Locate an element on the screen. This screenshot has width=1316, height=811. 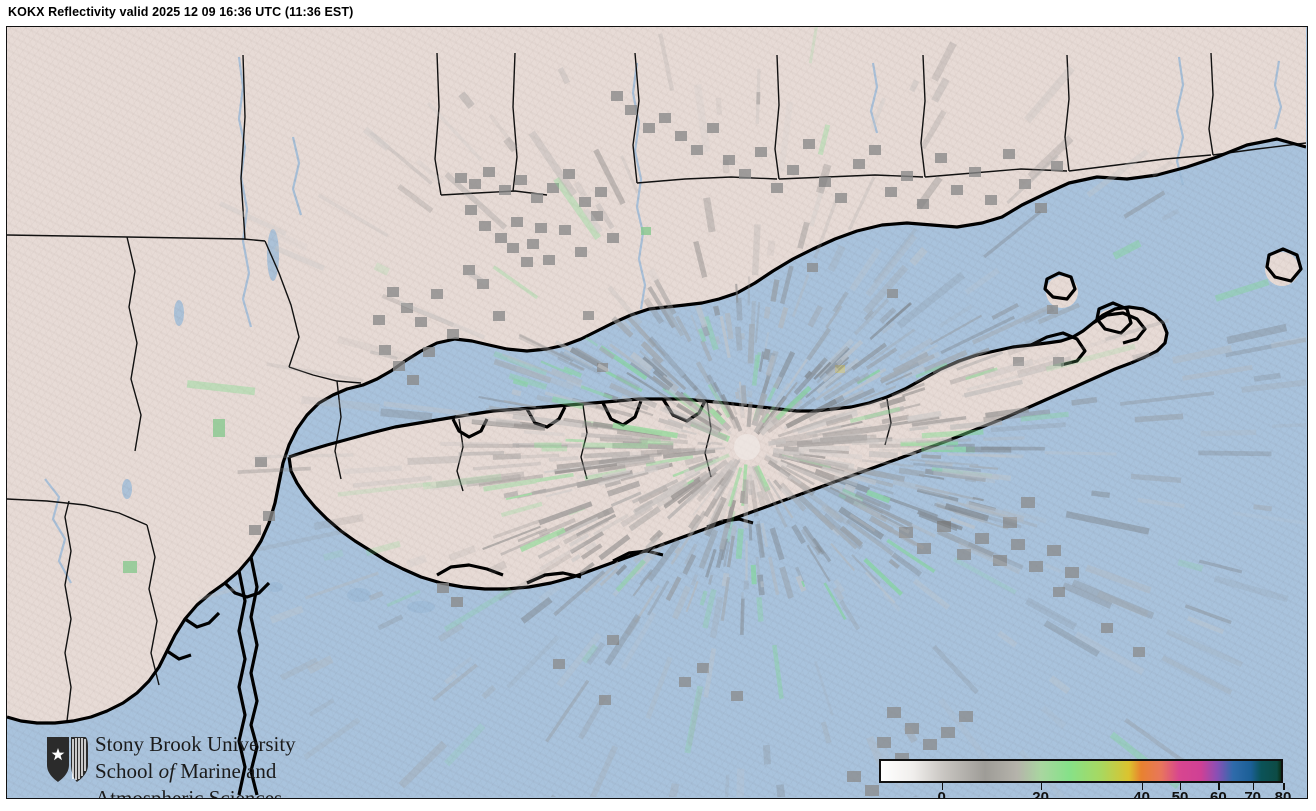
colorbar-bar is located at coordinates (1081, 771).